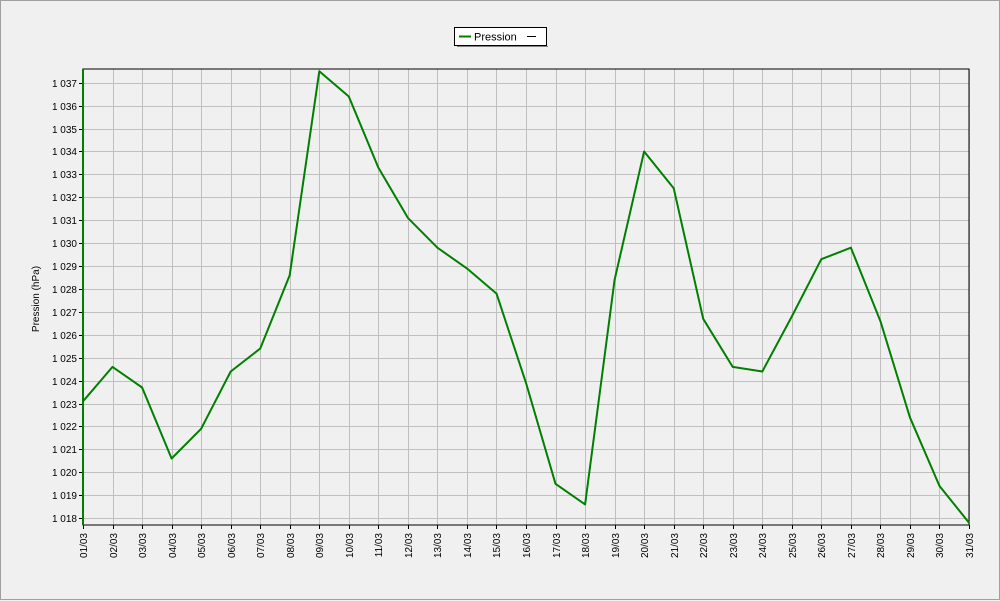 The image size is (1000, 601). Describe the element at coordinates (64, 175) in the screenshot. I see `y-tick-label: 1 033` at that location.